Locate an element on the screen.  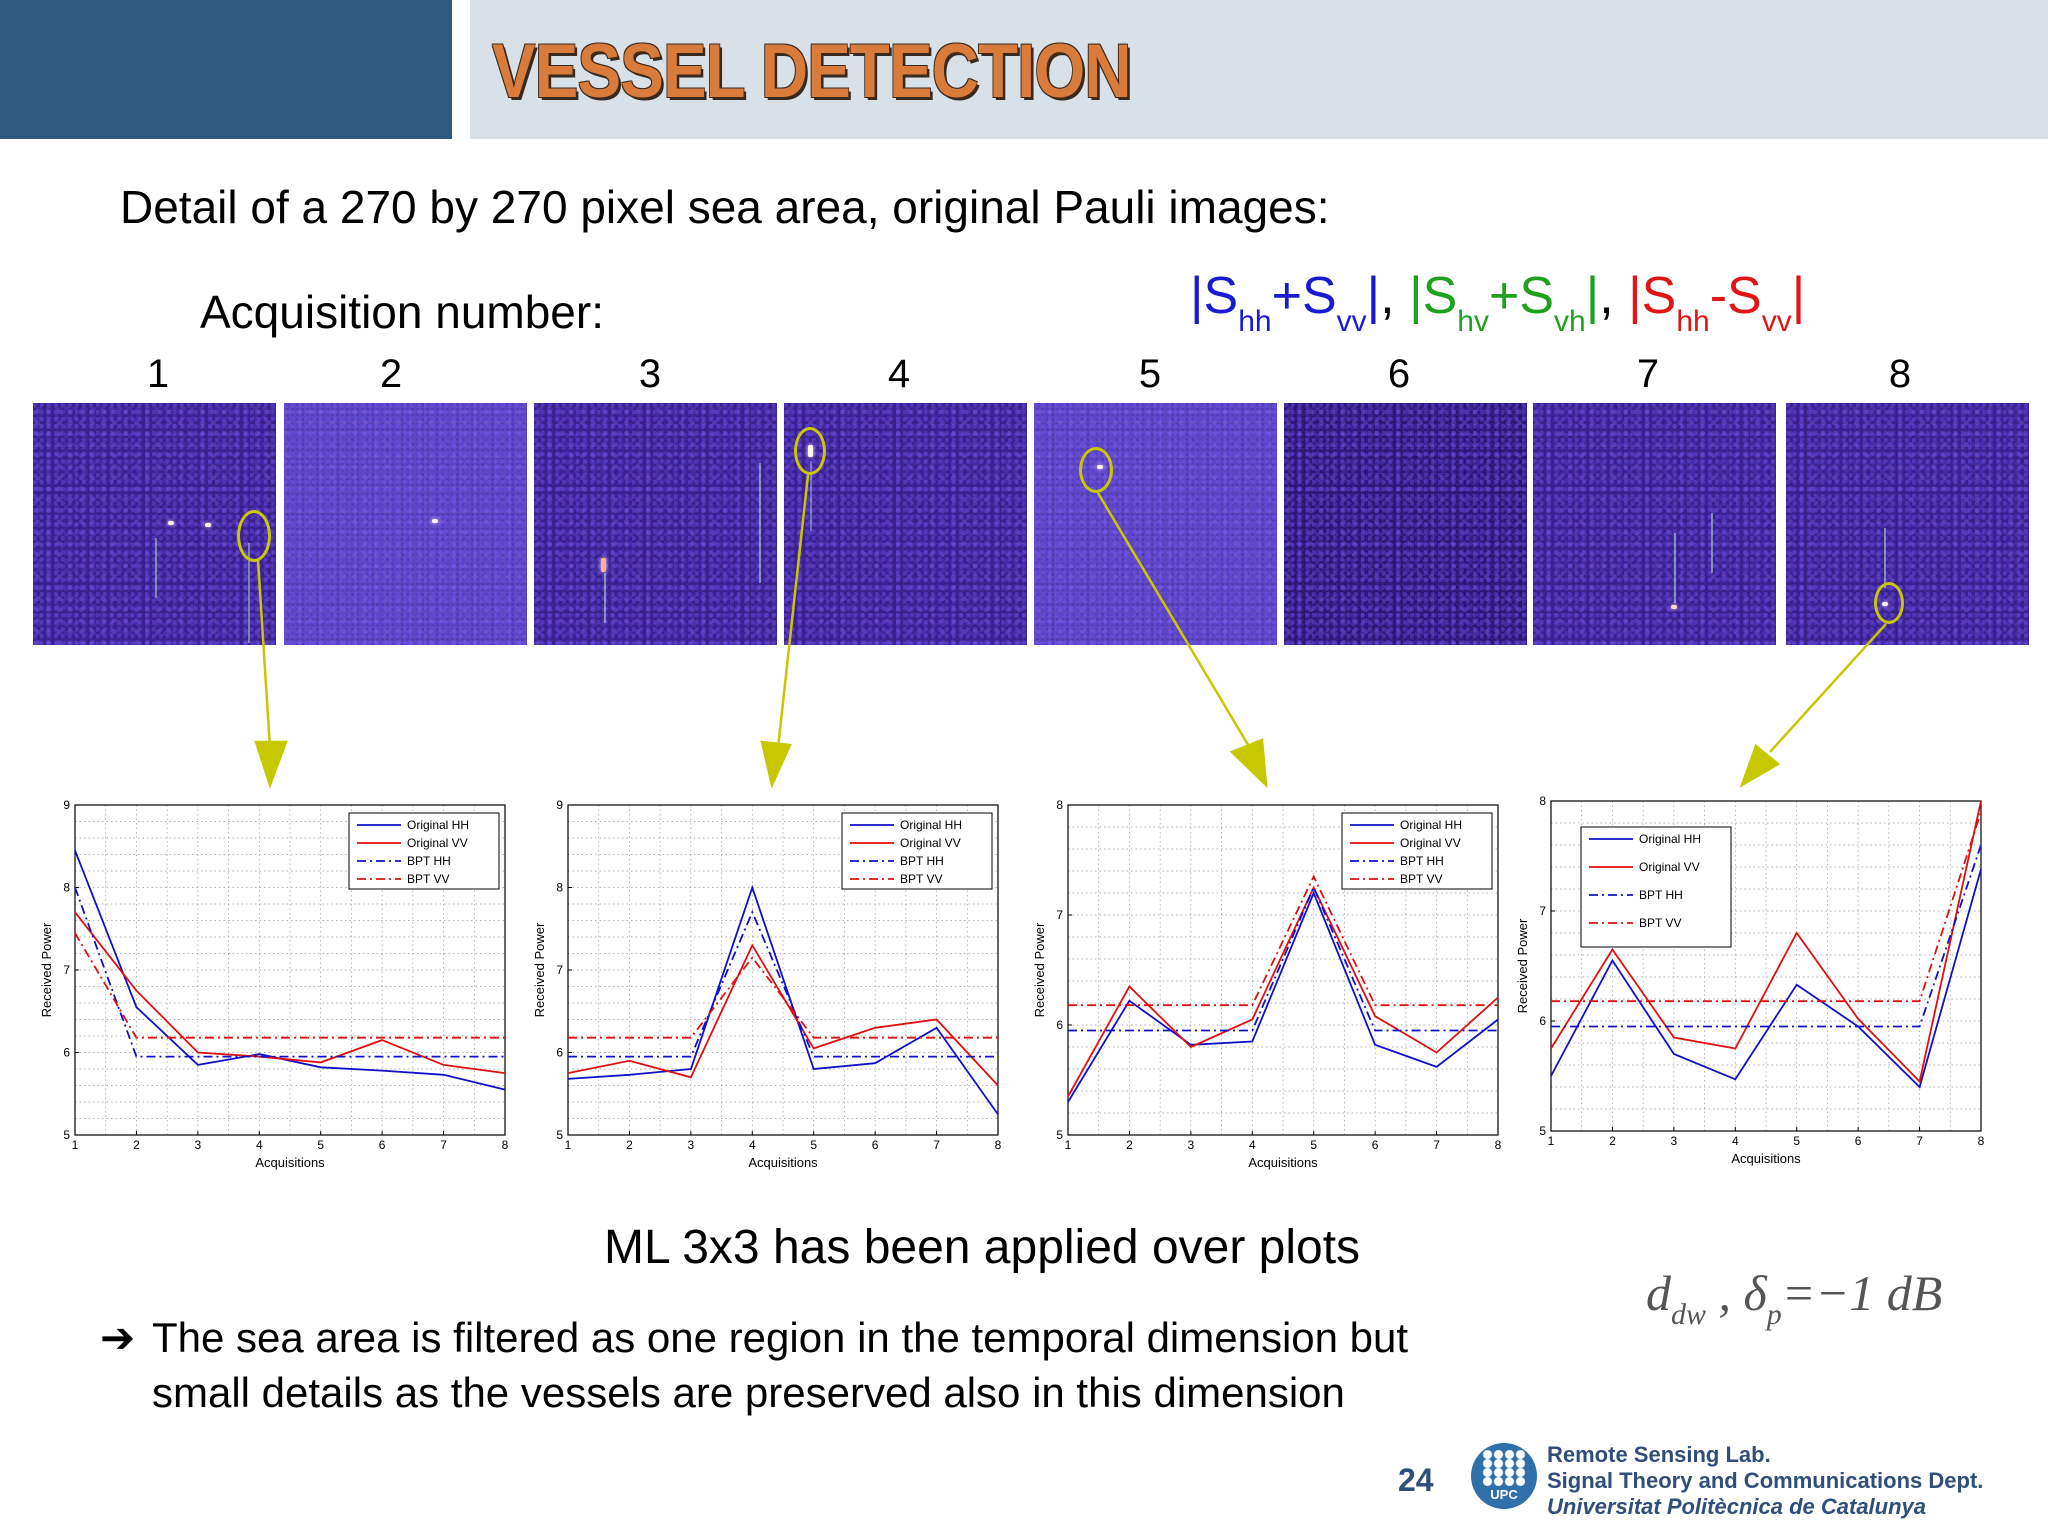
header-accent-block is located at coordinates (226, 69).